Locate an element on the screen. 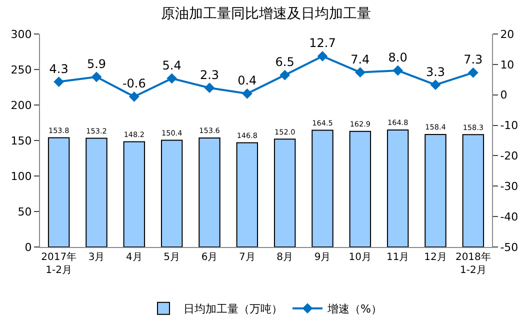 The height and width of the screenshot is (335, 532). x-tick-label: 3月 is located at coordinates (96, 257).